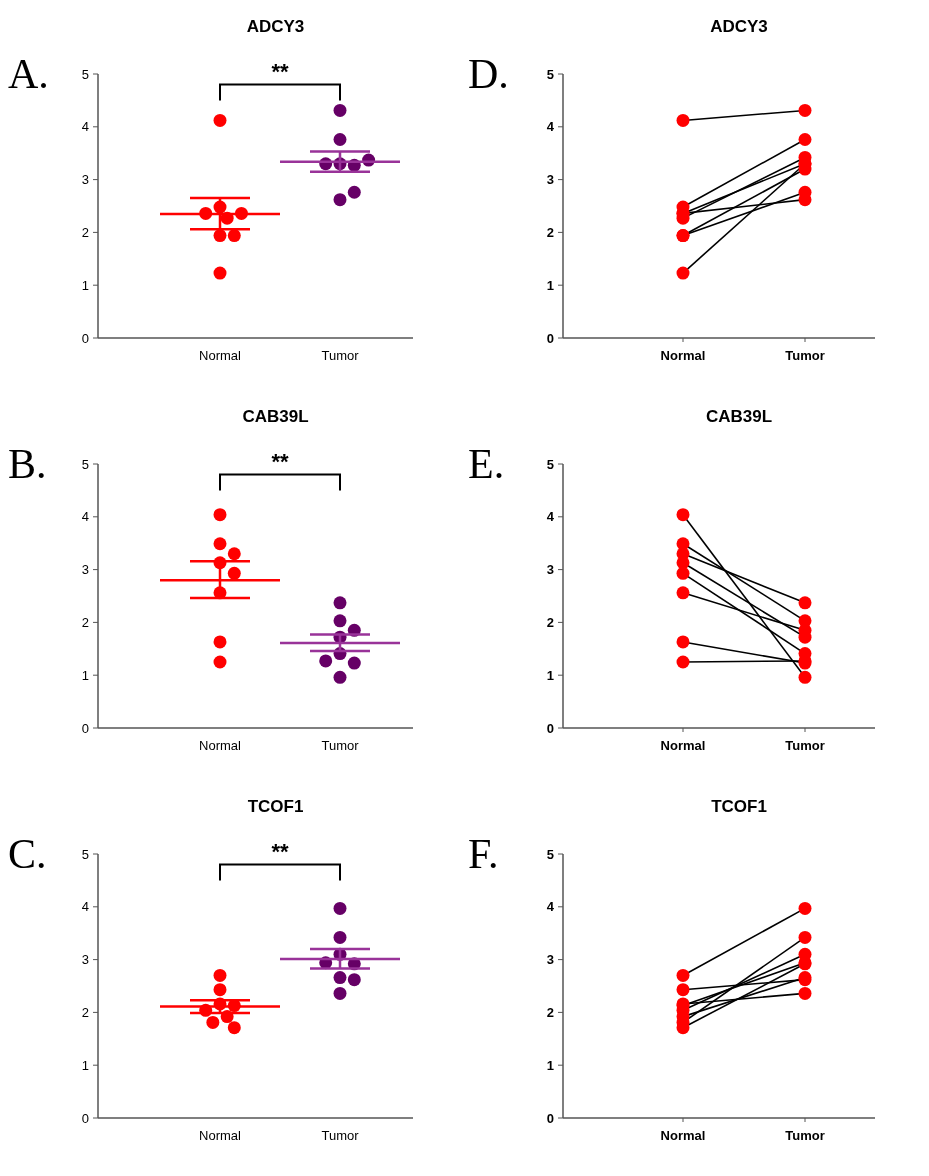 Image resolution: width=929 pixels, height=1176 pixels. Describe the element at coordinates (28, 74) in the screenshot. I see `text: A.` at that location.